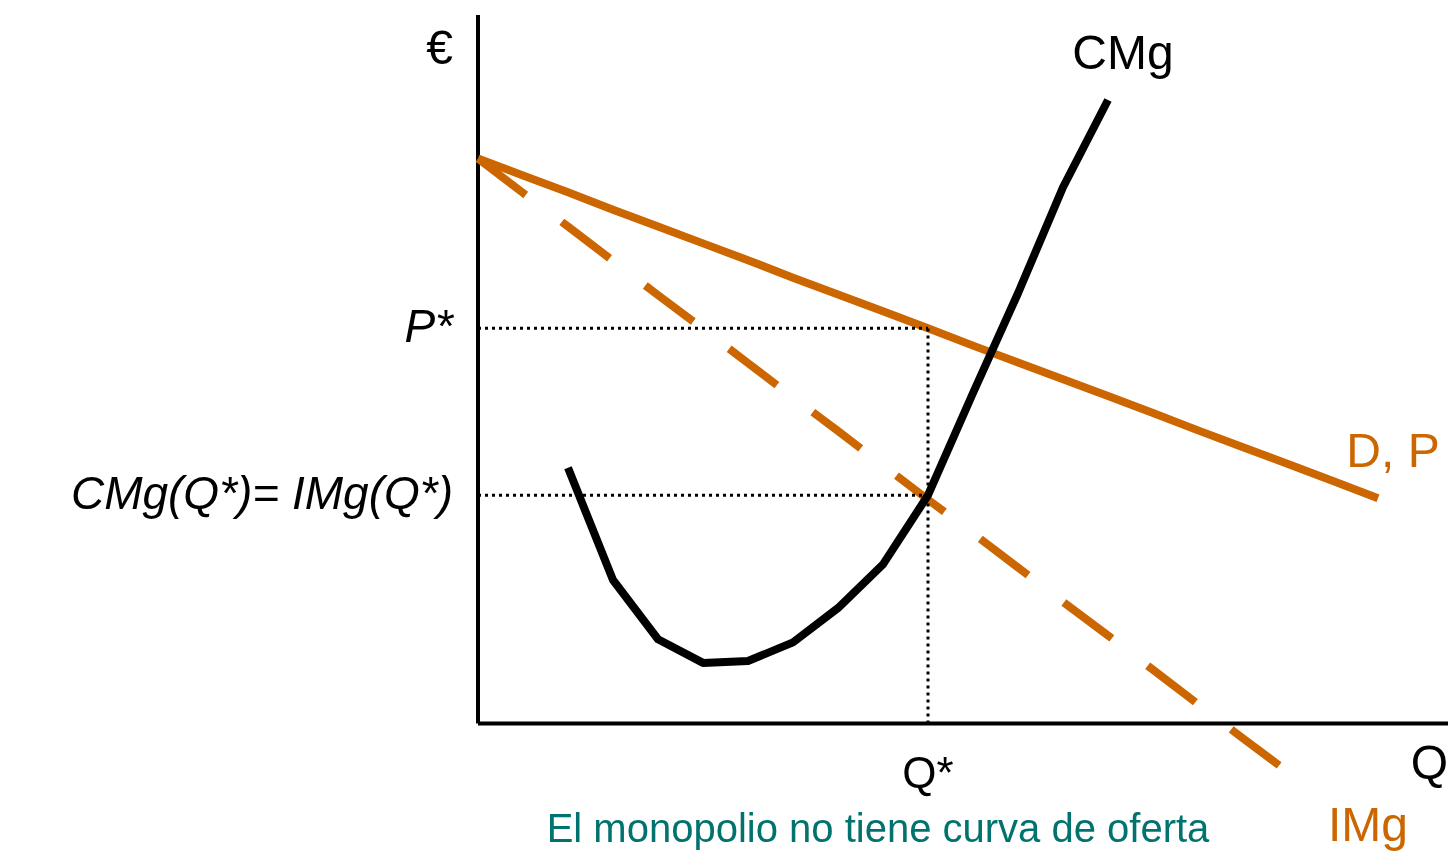  I want to click on series-label: D, P, so click(1393, 451).